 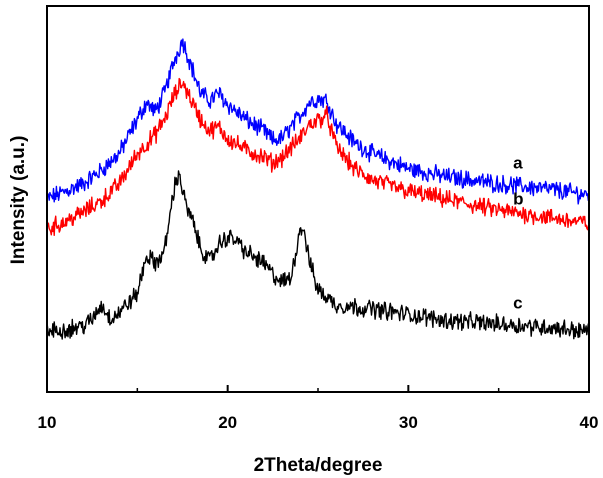 I want to click on x-tick-label: 20, so click(x=227, y=422).